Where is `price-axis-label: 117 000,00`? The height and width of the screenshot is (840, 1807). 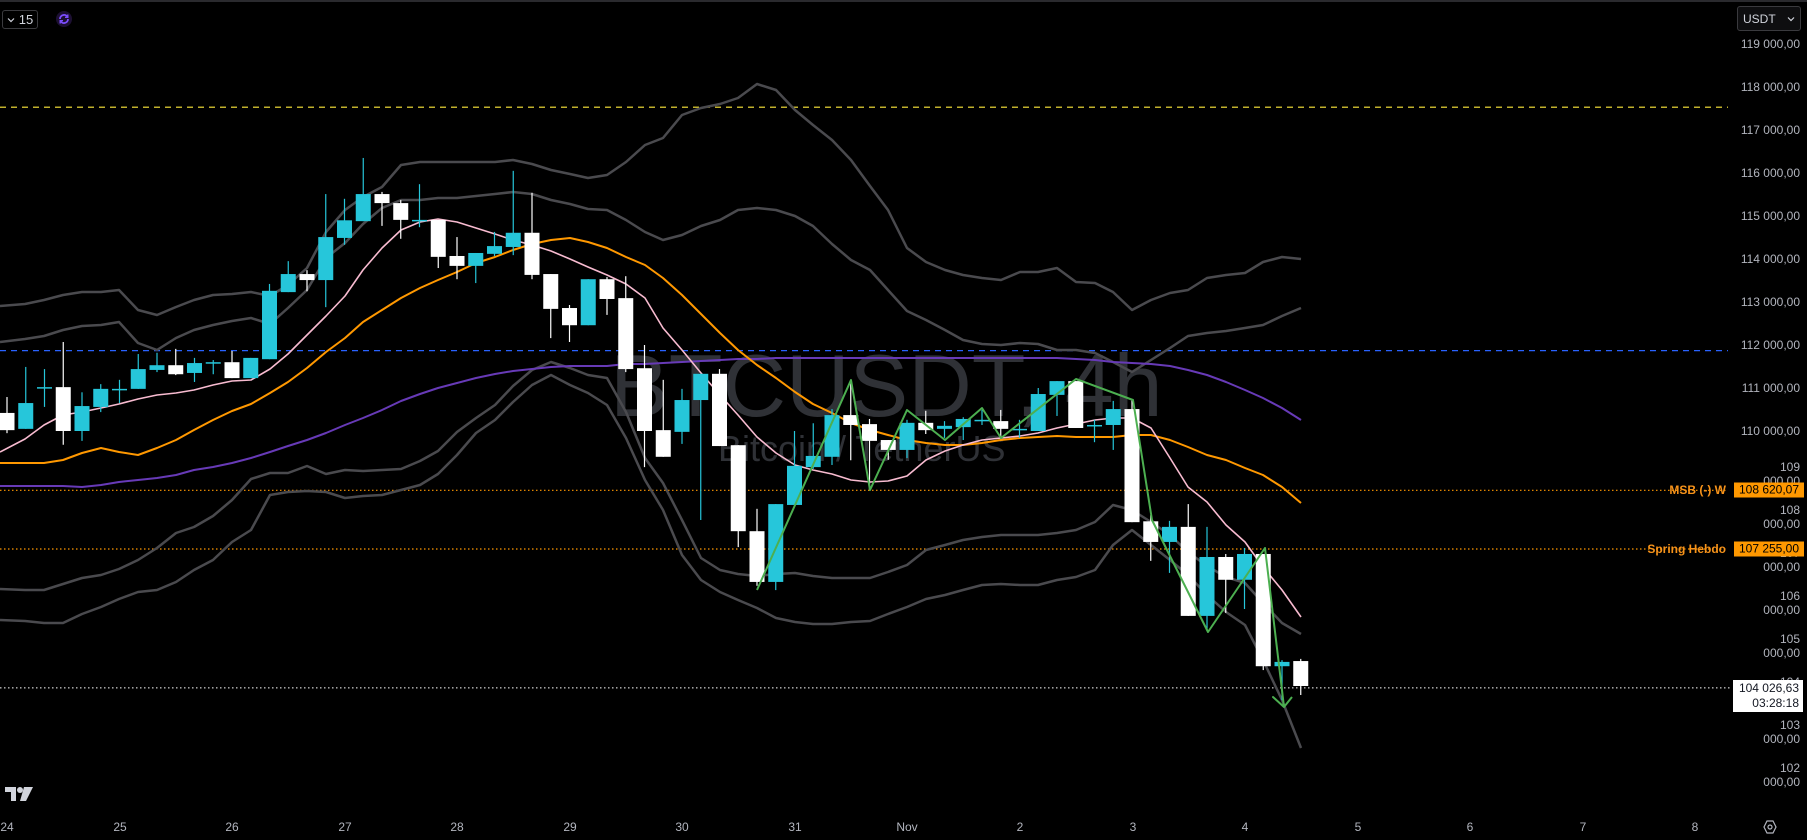 price-axis-label: 117 000,00 is located at coordinates (1770, 130).